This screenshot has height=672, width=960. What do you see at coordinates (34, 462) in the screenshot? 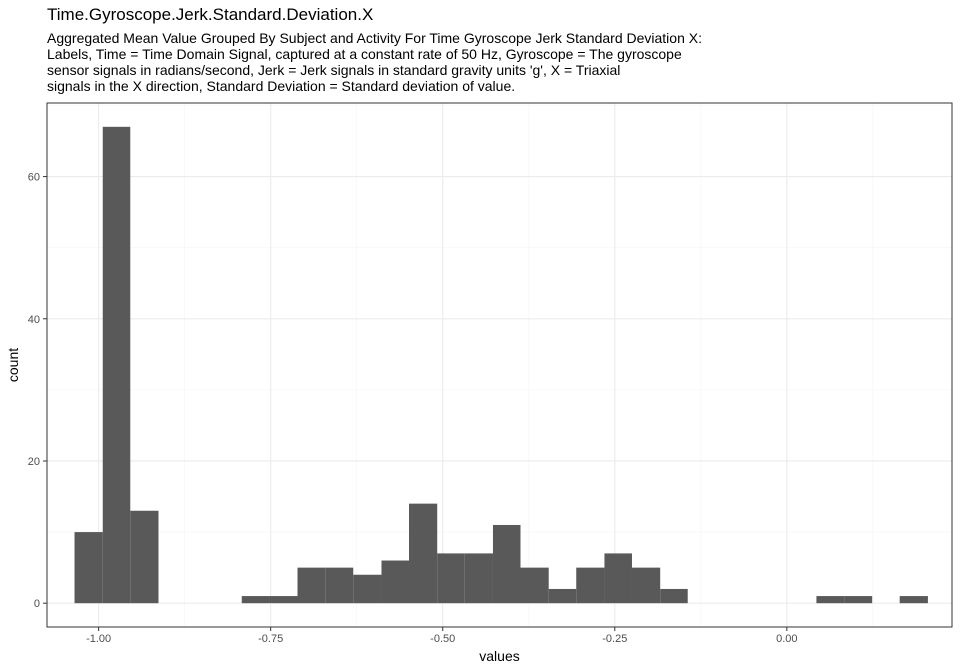
I see `y-tick-label: 20` at bounding box center [34, 462].